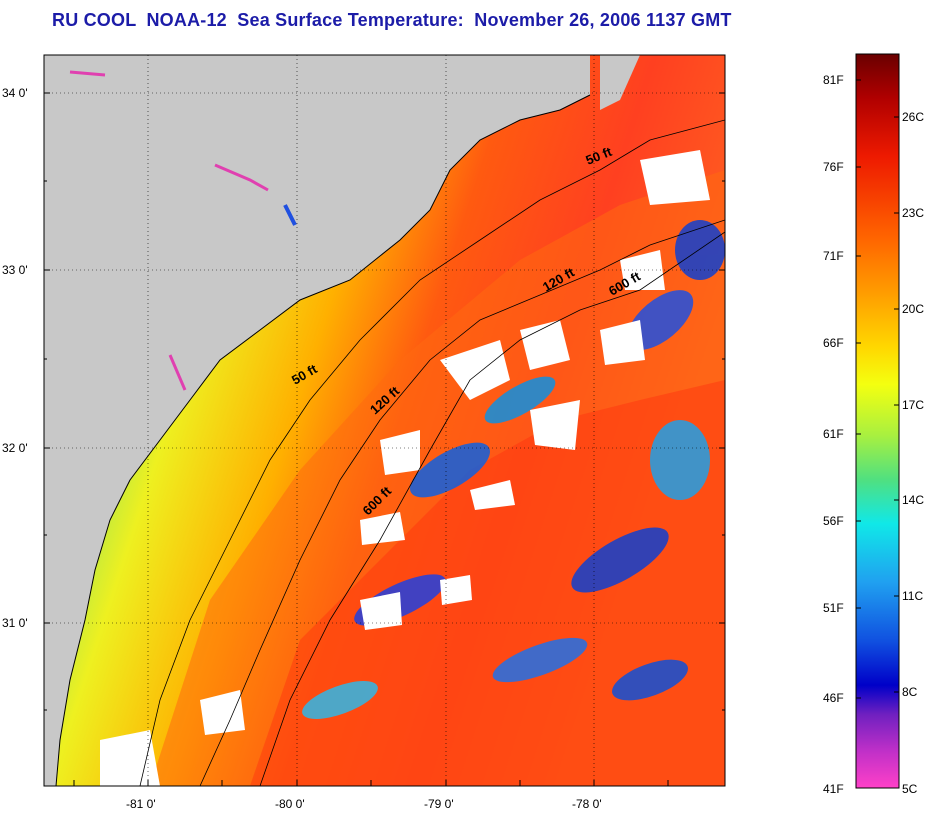 The height and width of the screenshot is (817, 928). I want to click on colorbar-c-8: 8C, so click(910, 692).